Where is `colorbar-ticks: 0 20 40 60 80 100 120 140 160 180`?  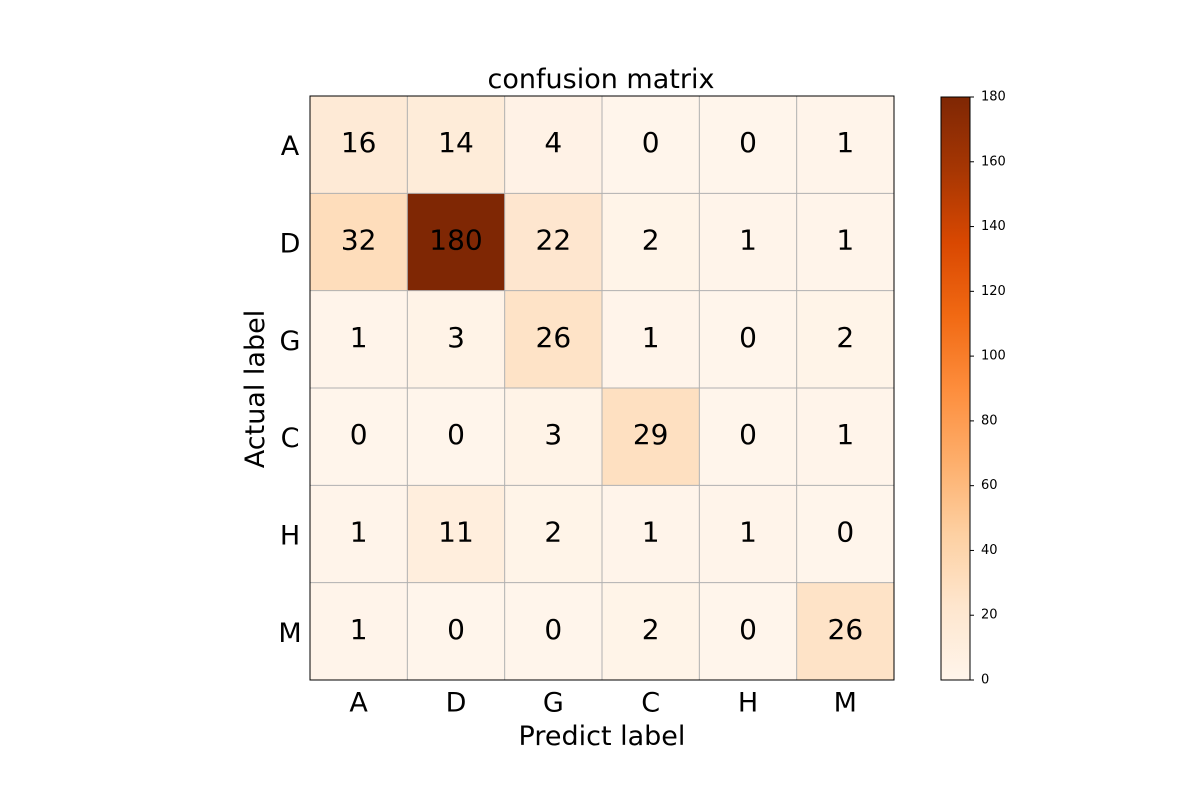
colorbar-ticks: 0 20 40 60 80 100 120 140 160 180 is located at coordinates (988, 389).